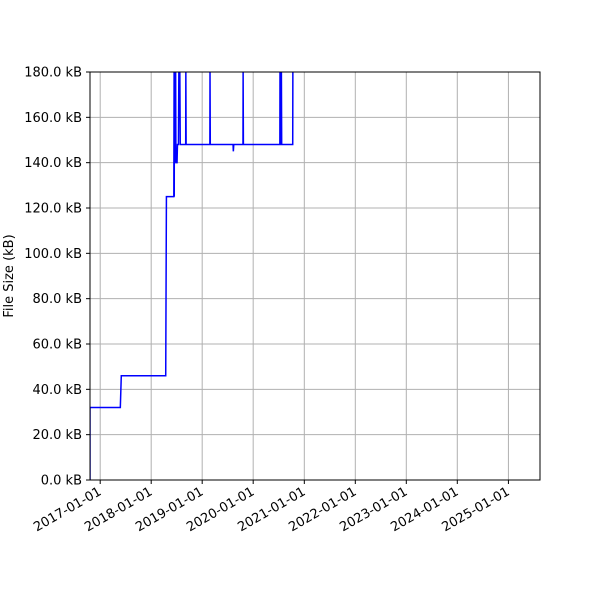 The height and width of the screenshot is (600, 600). Describe the element at coordinates (57, 390) in the screenshot. I see `y-tick-label: 40.0 kB` at that location.